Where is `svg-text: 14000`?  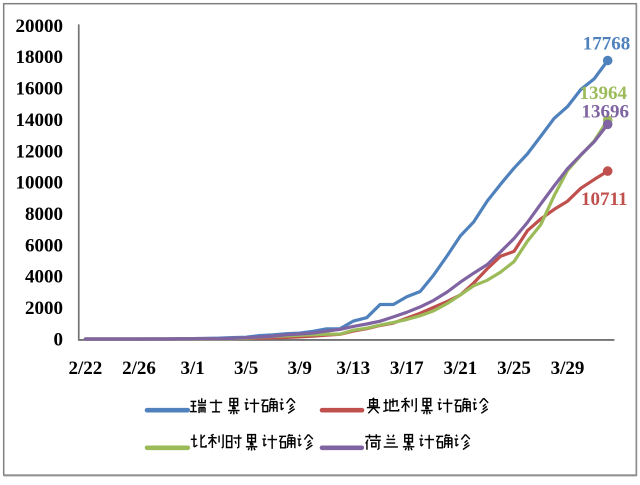
svg-text: 14000 is located at coordinates (40, 120).